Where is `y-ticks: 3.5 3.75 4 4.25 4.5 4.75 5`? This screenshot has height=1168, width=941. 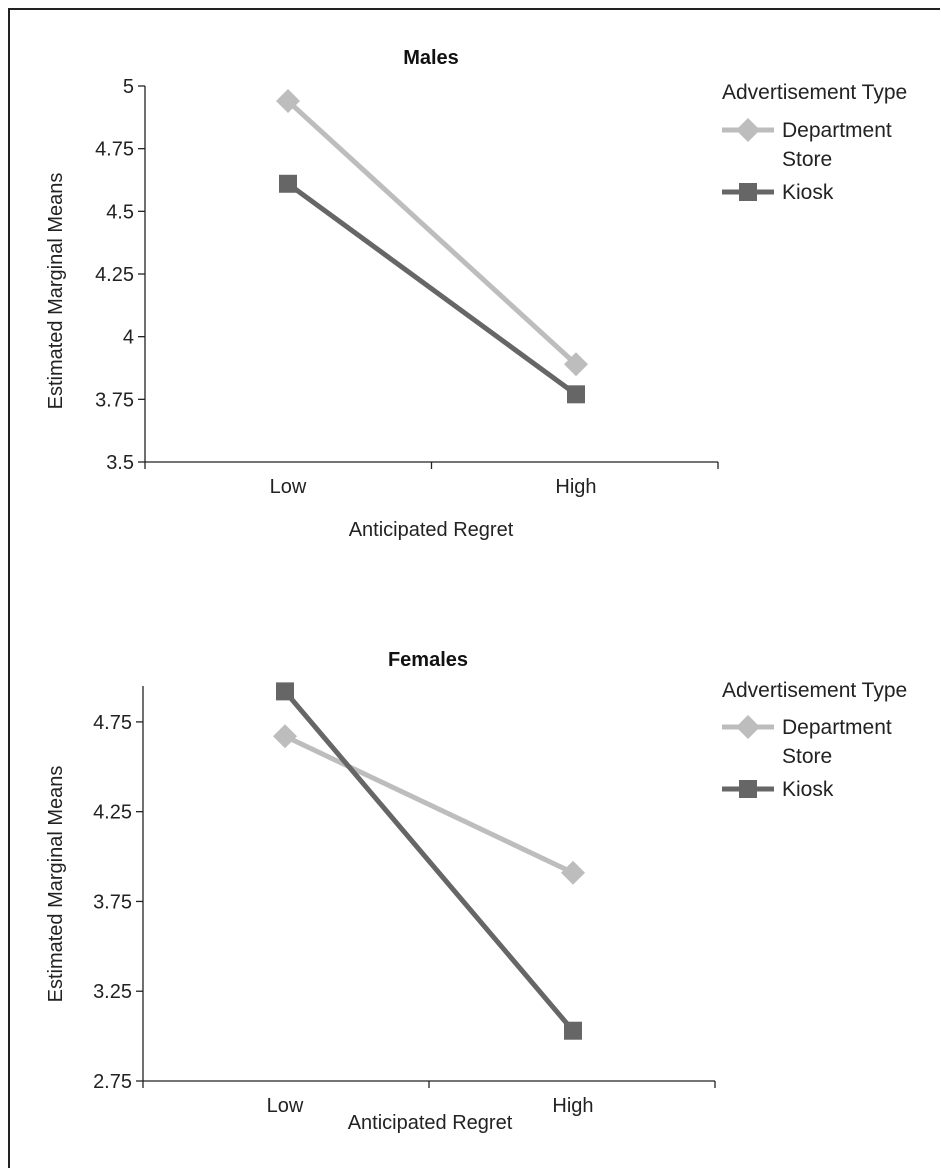 y-ticks: 3.5 3.75 4 4.25 4.5 4.75 5 is located at coordinates (120, 275).